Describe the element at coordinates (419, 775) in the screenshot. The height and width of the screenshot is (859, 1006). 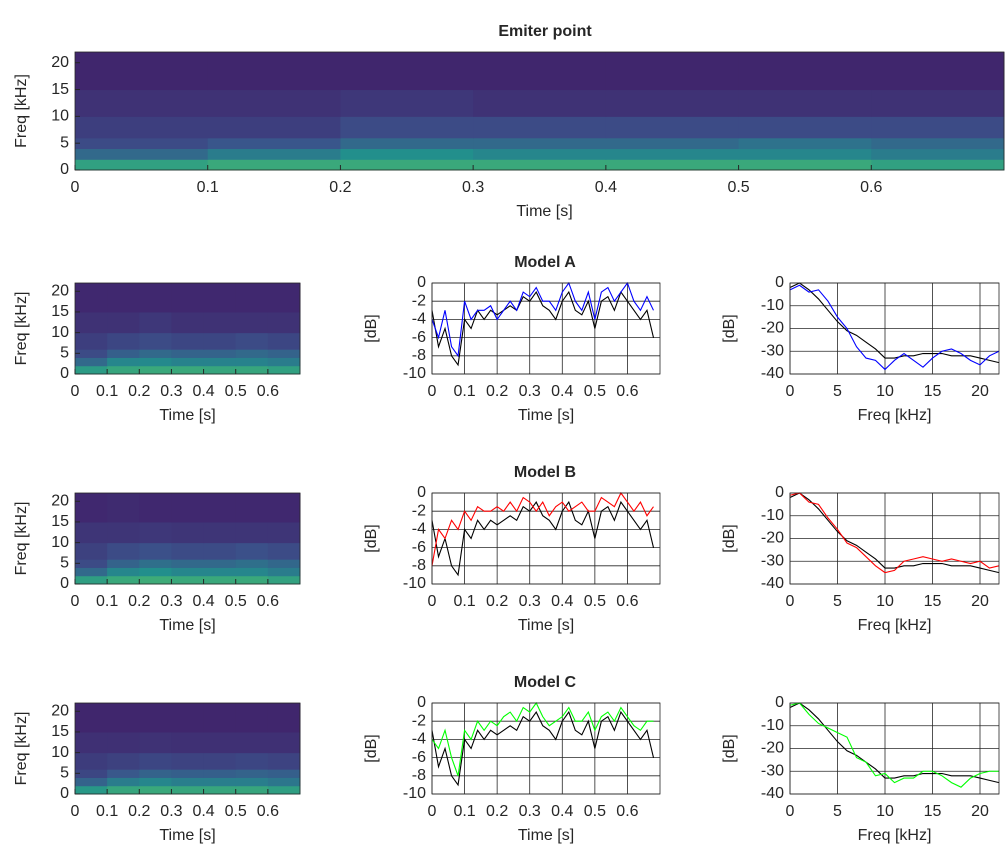
I see `y-tick-label: -8` at that location.